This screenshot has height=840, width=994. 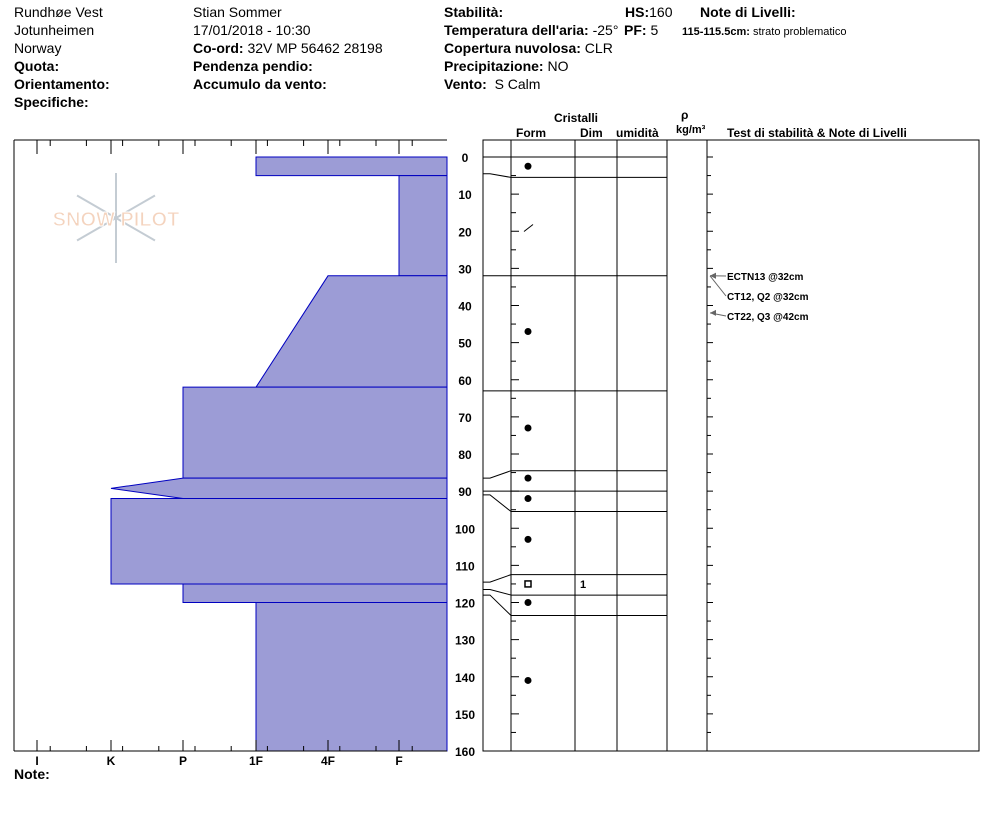 I want to click on coord-value: 32V MP 56462 28198, so click(x=315, y=48).